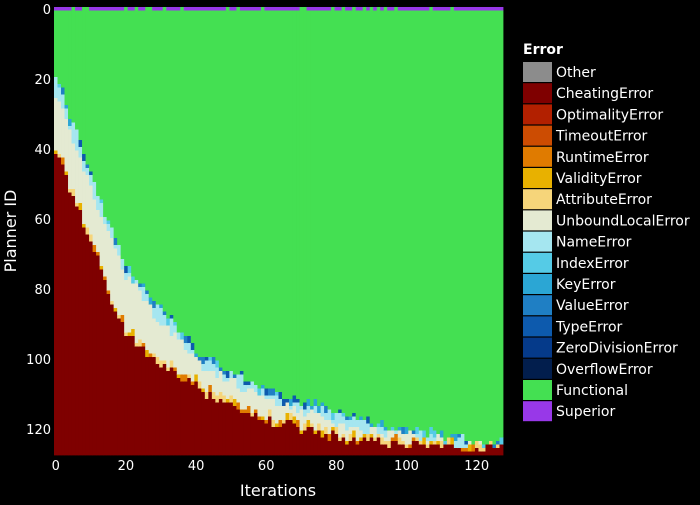 The height and width of the screenshot is (505, 700). What do you see at coordinates (537, 326) in the screenshot?
I see `legend-swatch-typeerror` at bounding box center [537, 326].